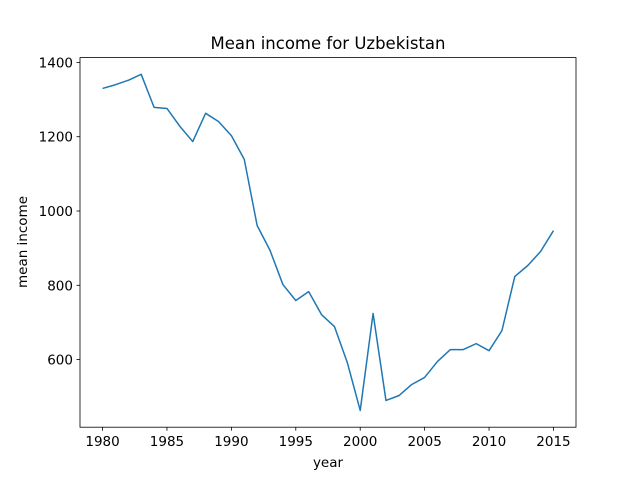 The image size is (640, 480). What do you see at coordinates (60, 286) in the screenshot?
I see `y-tick-label: 800` at bounding box center [60, 286].